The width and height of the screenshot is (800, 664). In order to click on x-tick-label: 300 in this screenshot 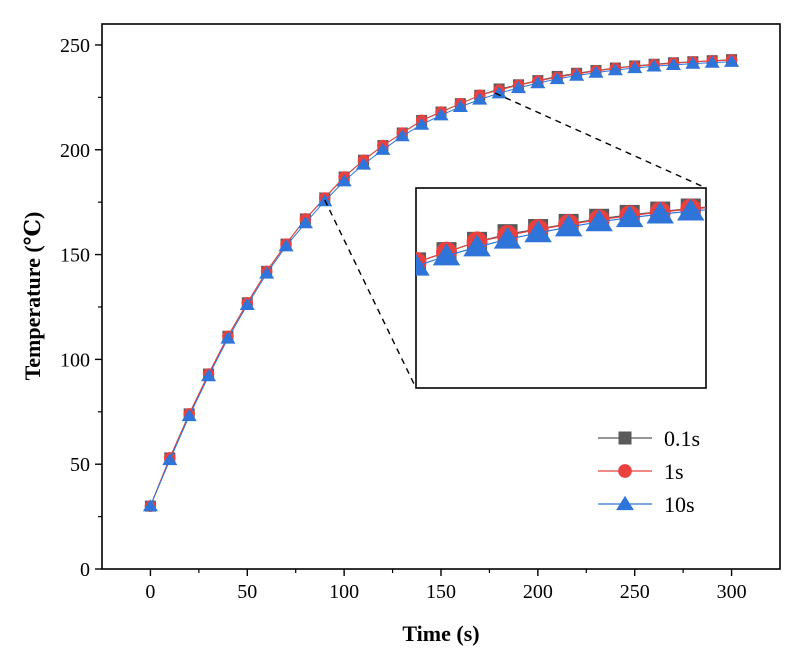, I will do `click(732, 592)`.